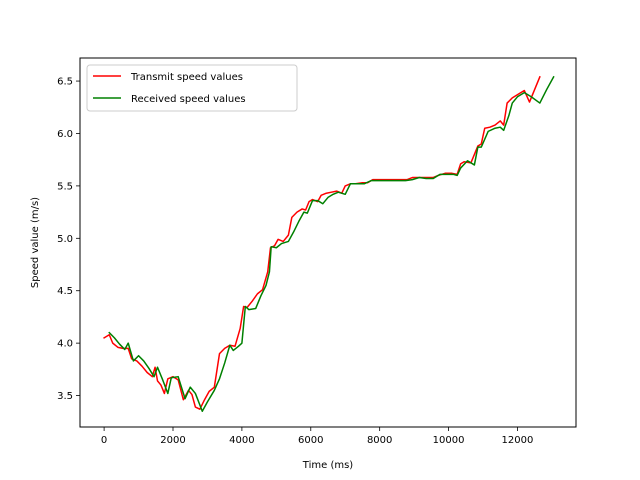 The image size is (640, 480). What do you see at coordinates (172, 440) in the screenshot?
I see `x-tick-label: 2000` at bounding box center [172, 440].